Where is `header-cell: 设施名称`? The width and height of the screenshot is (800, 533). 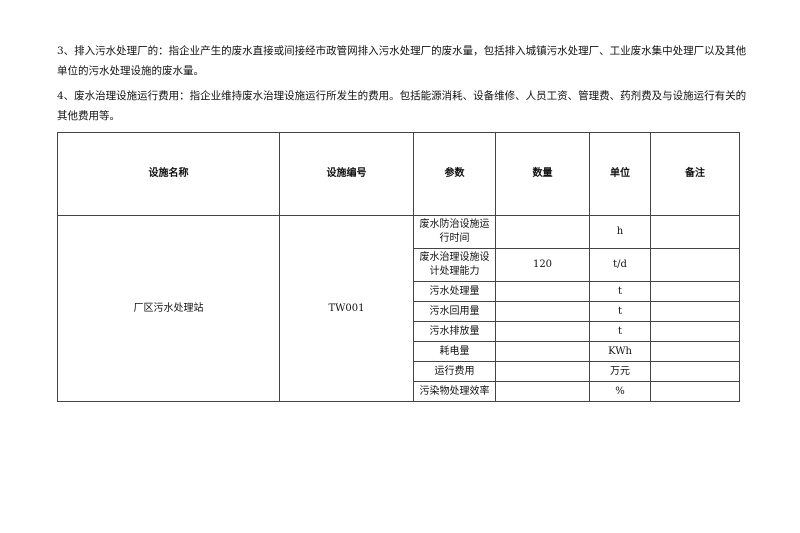 header-cell: 设施名称 is located at coordinates (168, 174).